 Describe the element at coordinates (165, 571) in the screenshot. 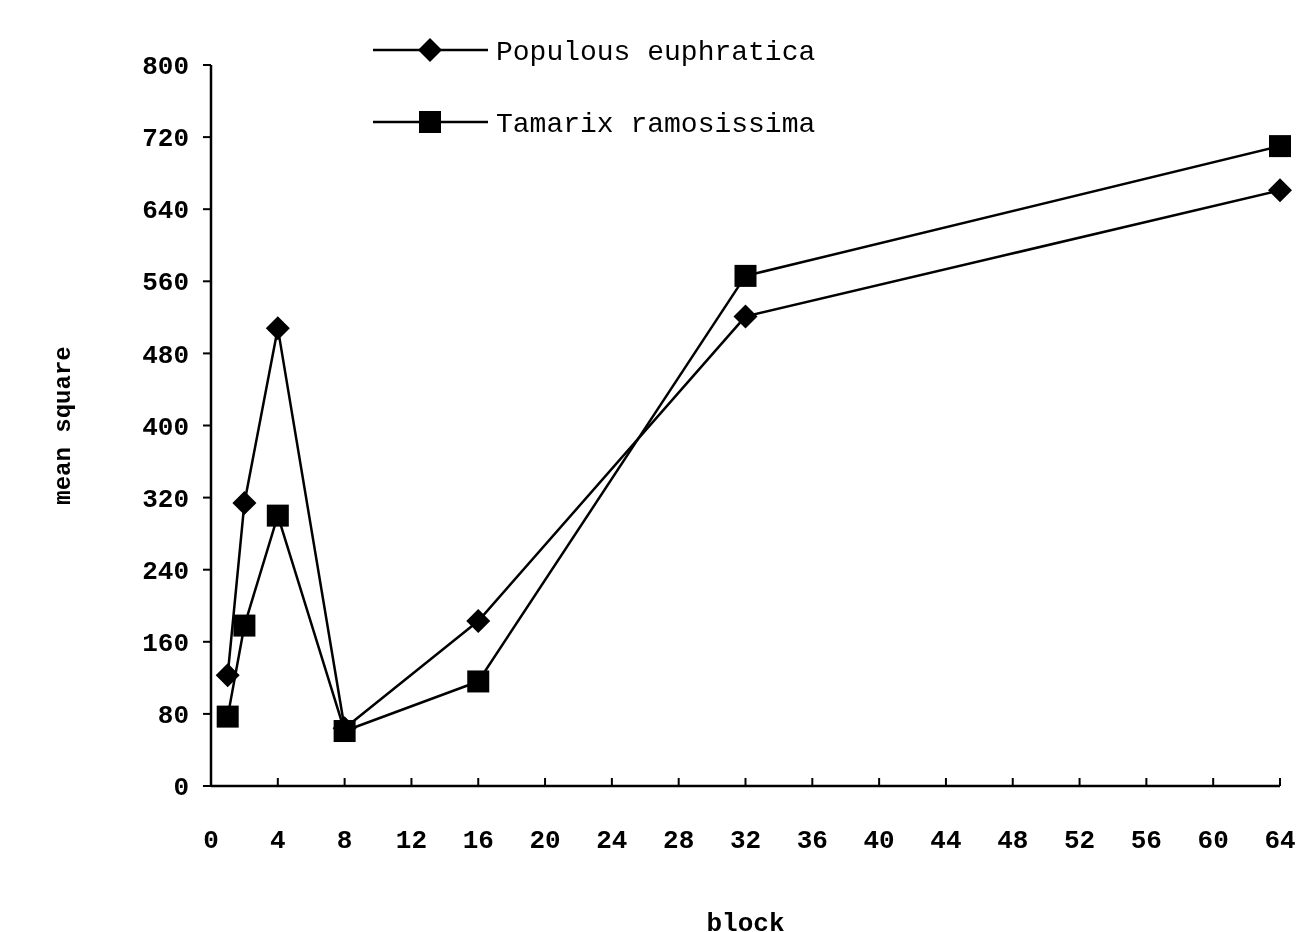

I see `y-tick-label: 240` at that location.